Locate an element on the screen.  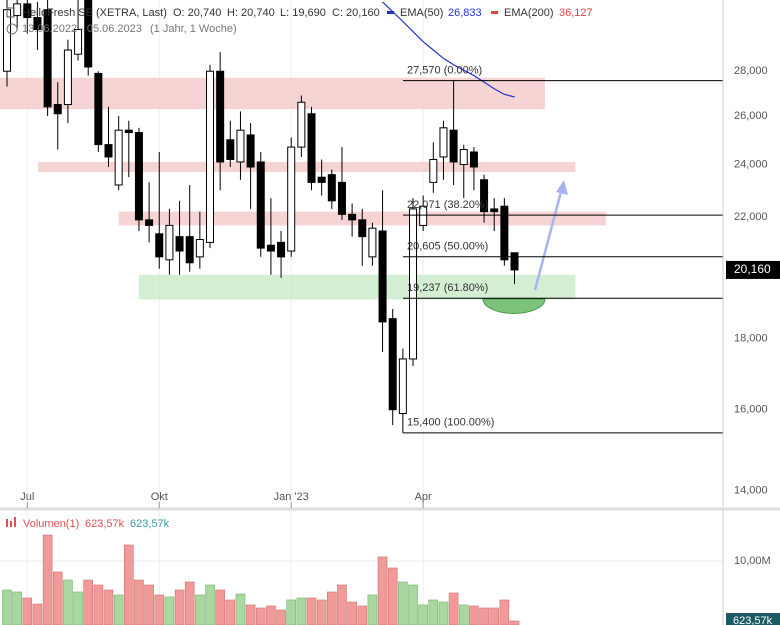
date-range: 13.06.2022 - 05.06.2023 is located at coordinates (82, 29).